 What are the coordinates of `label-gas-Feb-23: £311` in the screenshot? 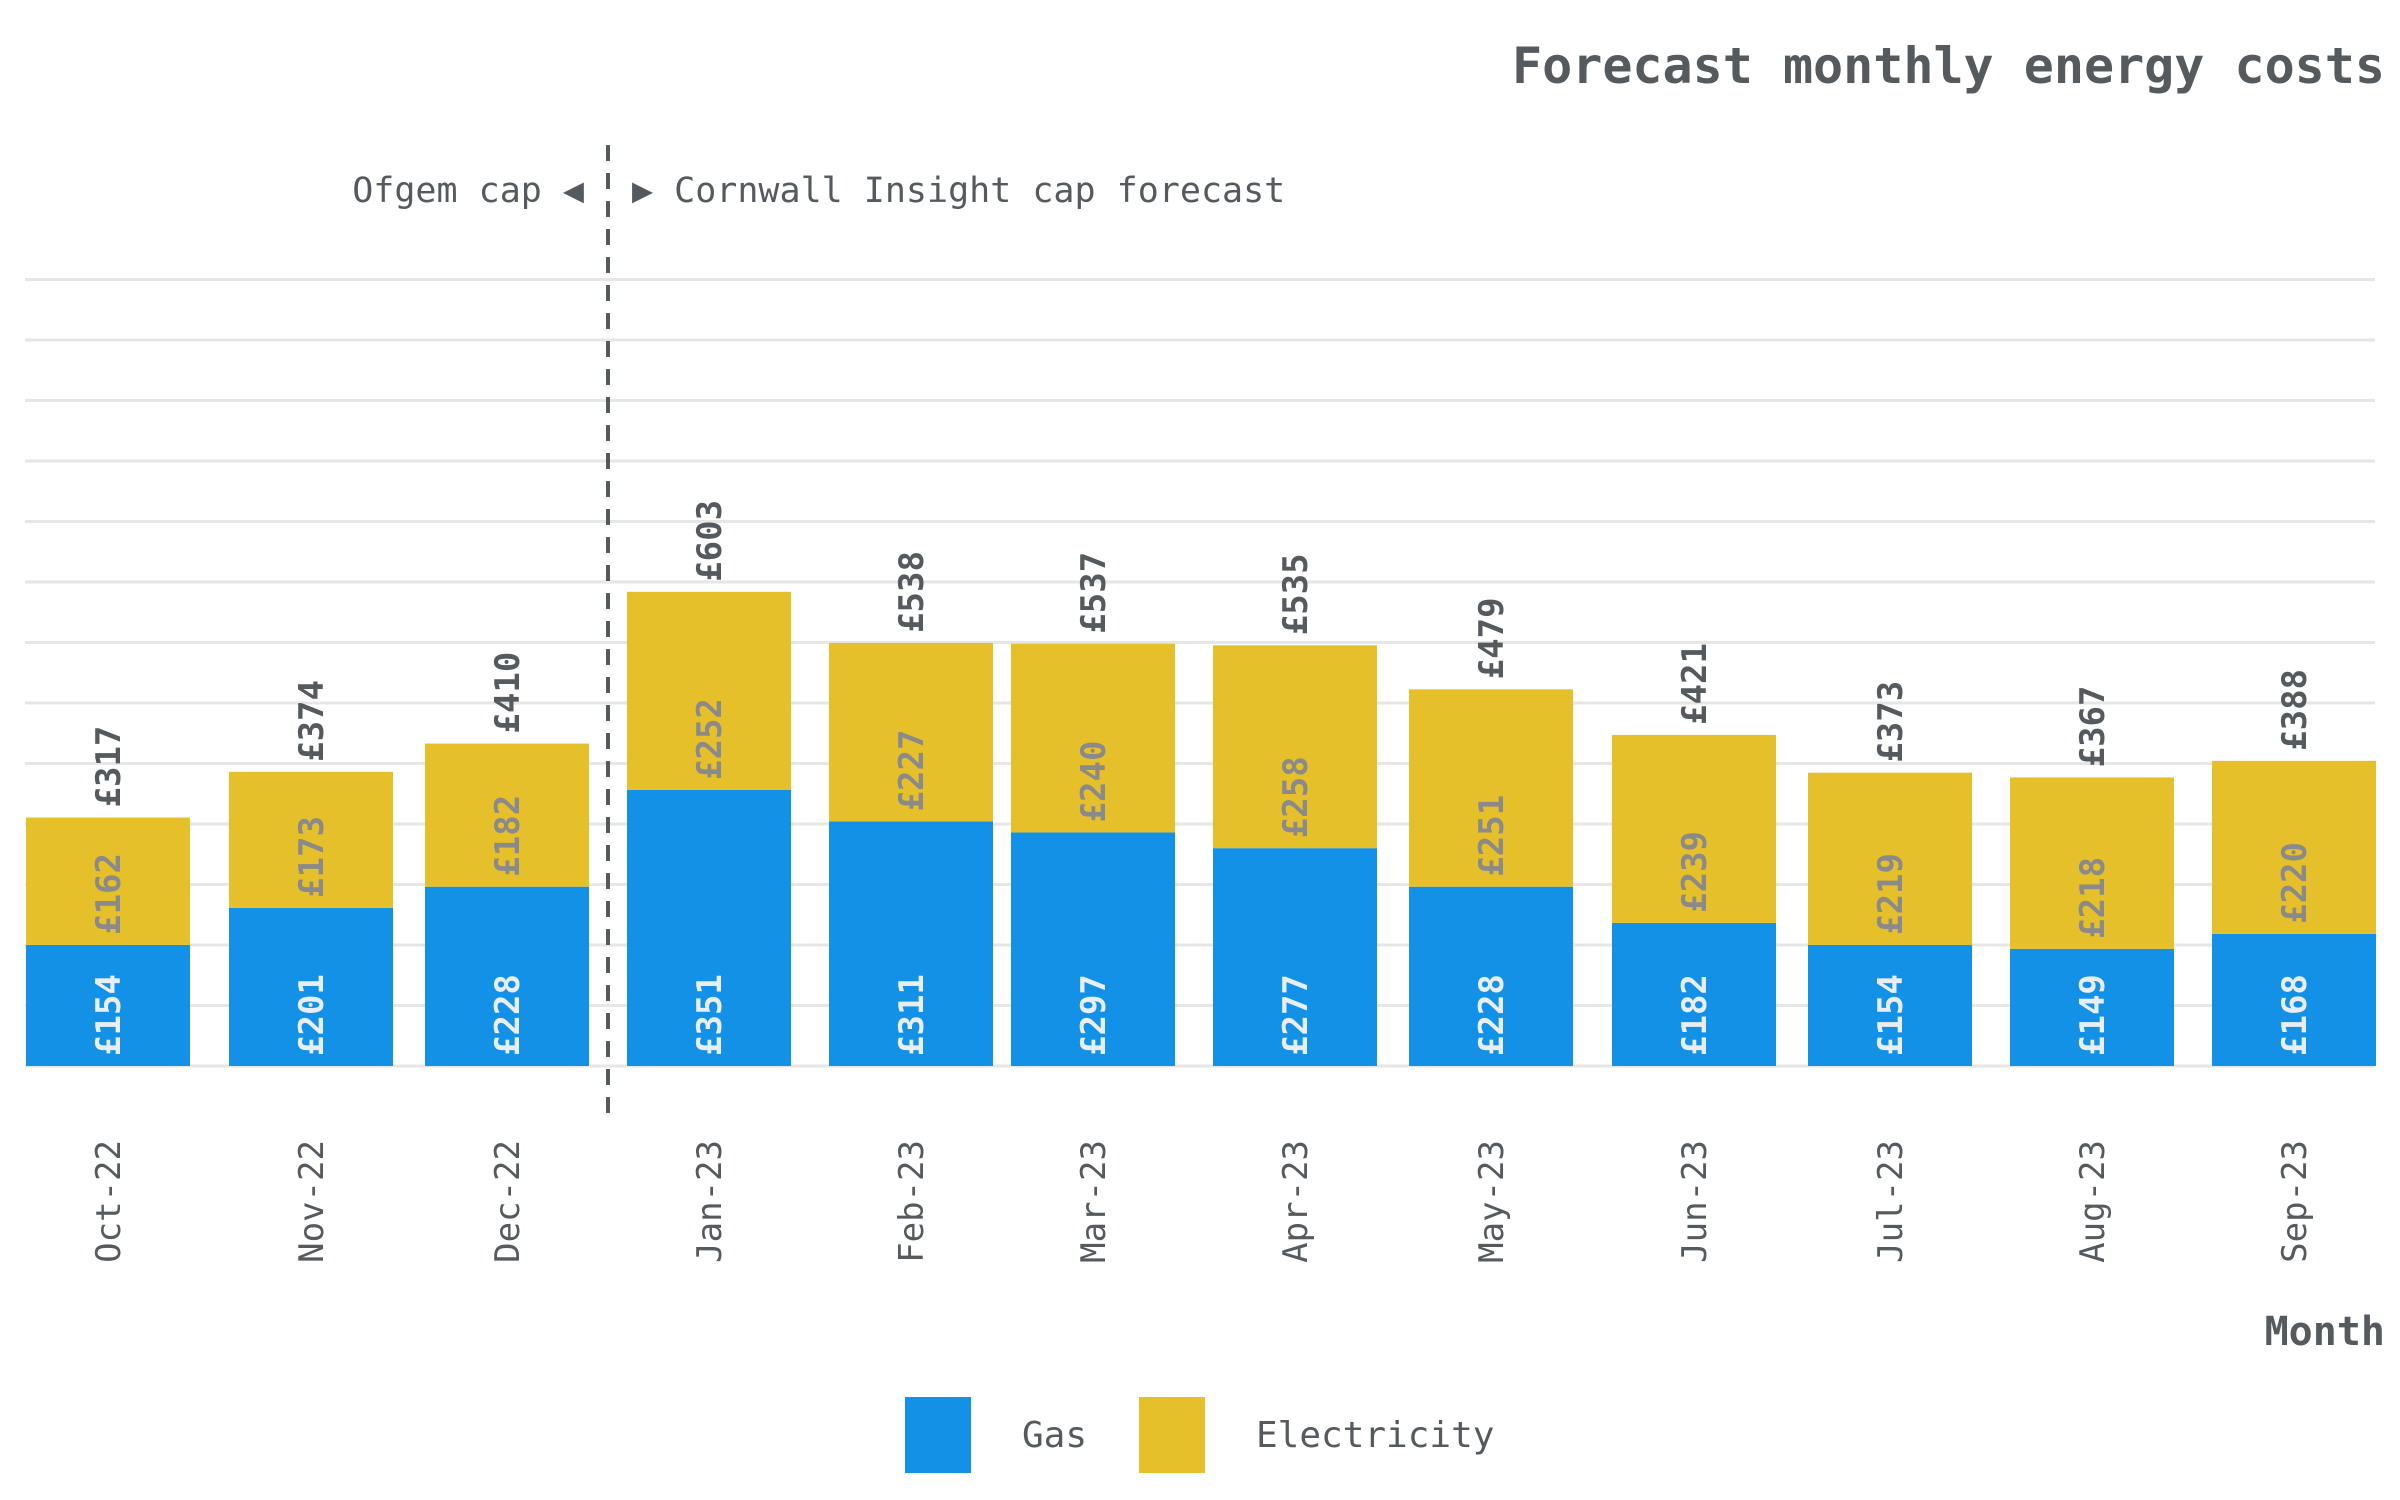 It's located at (912, 1015).